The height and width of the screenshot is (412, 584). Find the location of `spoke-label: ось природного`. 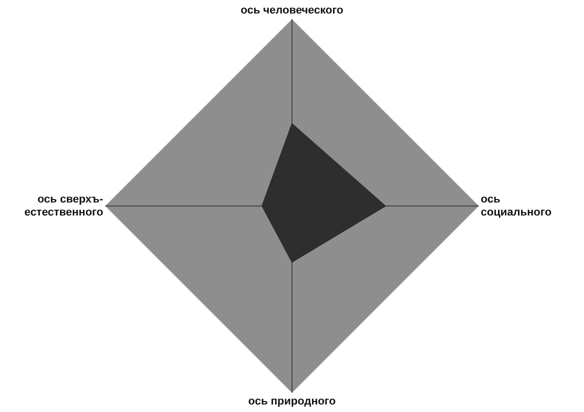

spoke-label: ось природного is located at coordinates (292, 401).